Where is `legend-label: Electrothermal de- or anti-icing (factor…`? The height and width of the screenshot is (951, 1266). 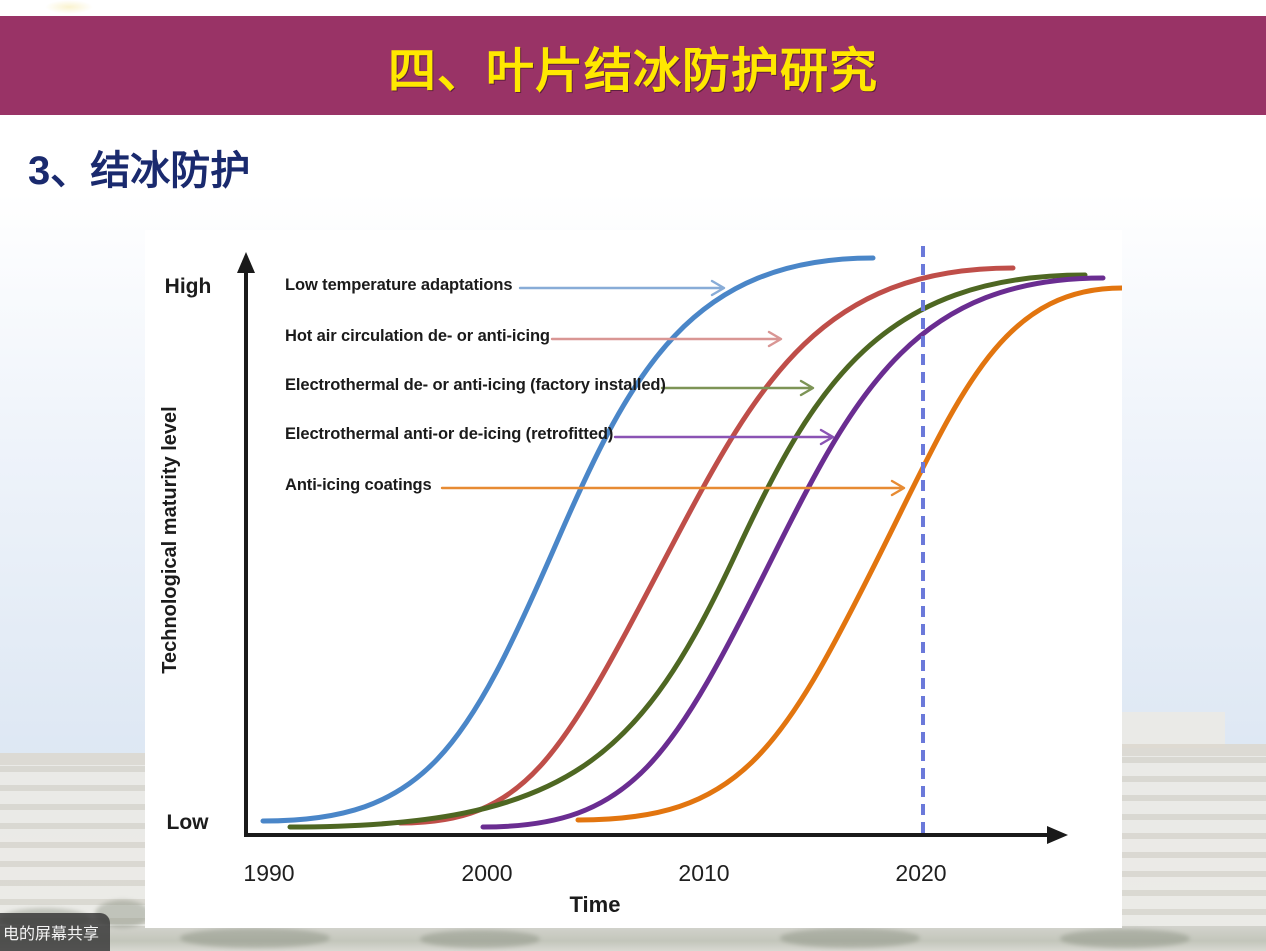 legend-label: Electrothermal de- or anti-icing (factor… is located at coordinates (475, 385).